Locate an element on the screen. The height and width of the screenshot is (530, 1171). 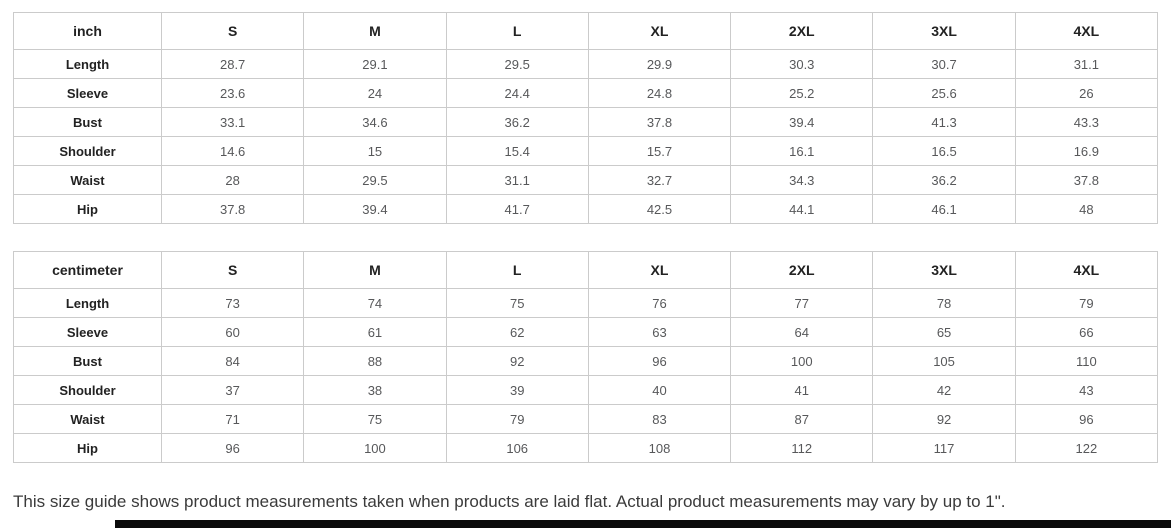
row-label-cell: Shoulder is located at coordinates (87, 151).